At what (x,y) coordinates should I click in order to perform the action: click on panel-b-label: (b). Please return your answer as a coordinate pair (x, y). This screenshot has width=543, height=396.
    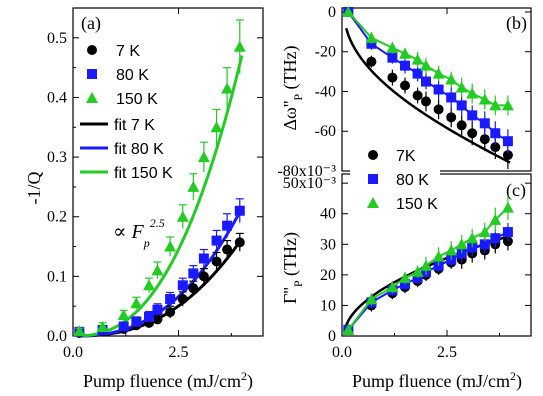
    Looking at the image, I should click on (516, 23).